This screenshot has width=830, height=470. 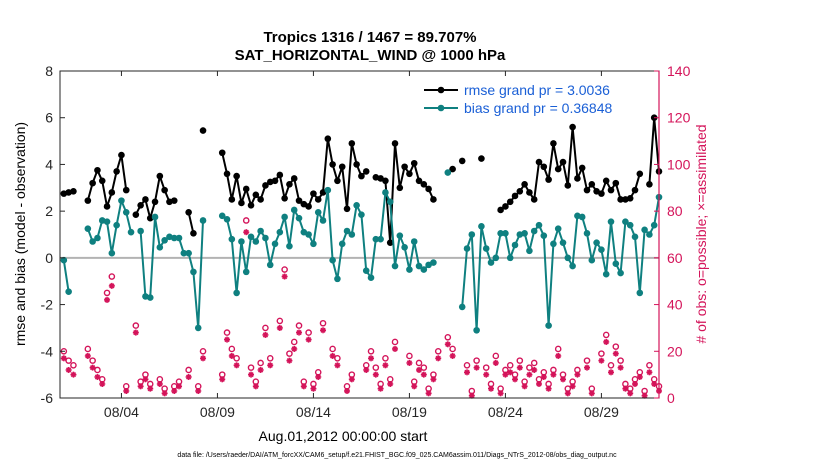 What do you see at coordinates (121, 412) in the screenshot?
I see `x-tick-label: 08/04` at bounding box center [121, 412].